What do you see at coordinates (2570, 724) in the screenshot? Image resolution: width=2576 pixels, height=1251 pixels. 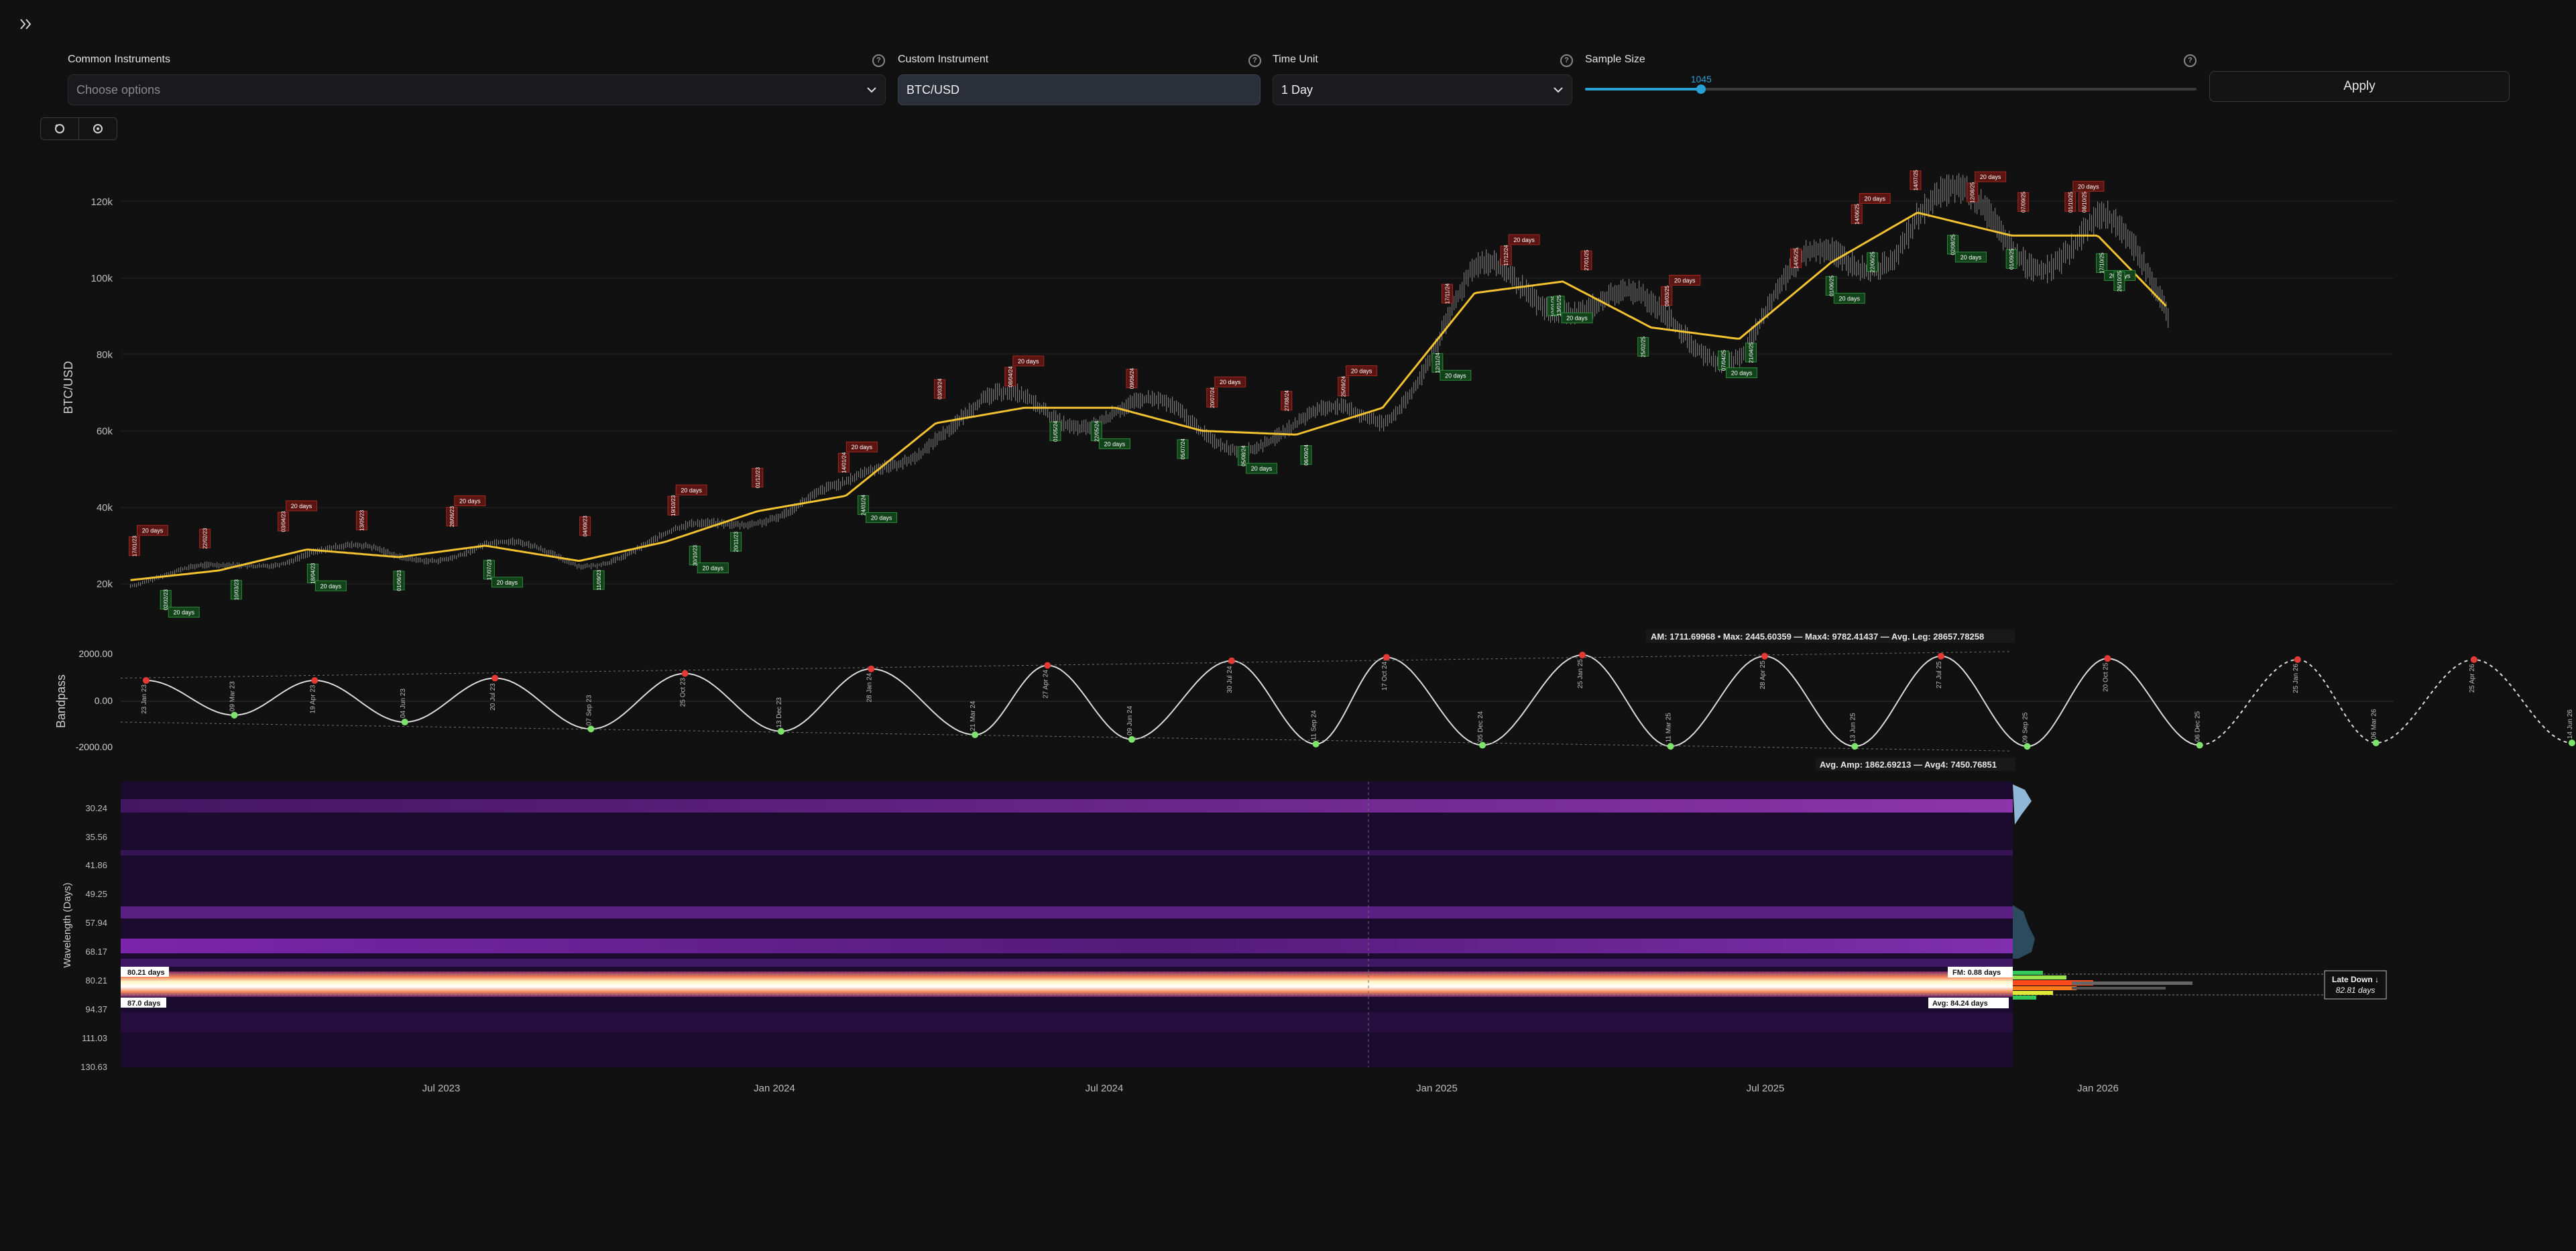 I see `bandpass-date-label: 14 Jun 26` at bounding box center [2570, 724].